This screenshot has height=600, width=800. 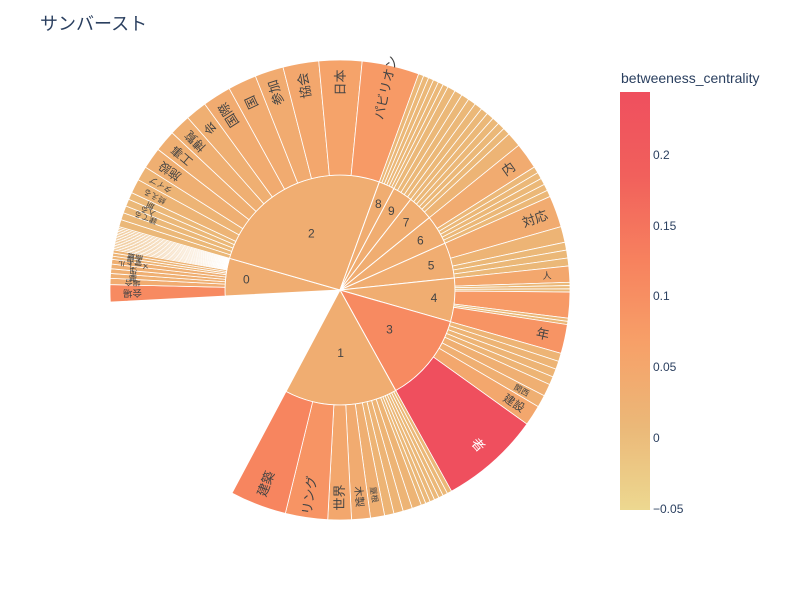 I want to click on group-label: 5, so click(x=431, y=266).